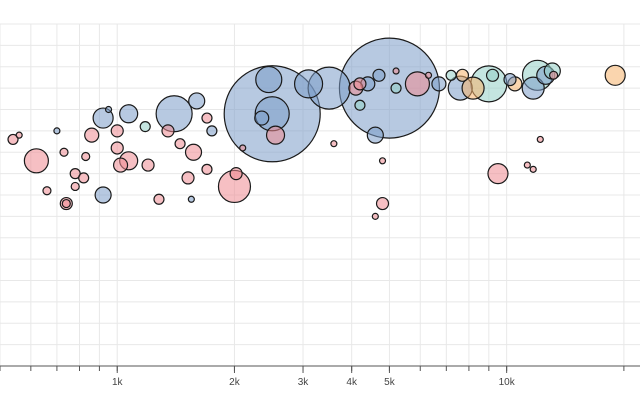 The width and height of the screenshot is (640, 400). I want to click on x-tick-label: 2k, so click(235, 382).